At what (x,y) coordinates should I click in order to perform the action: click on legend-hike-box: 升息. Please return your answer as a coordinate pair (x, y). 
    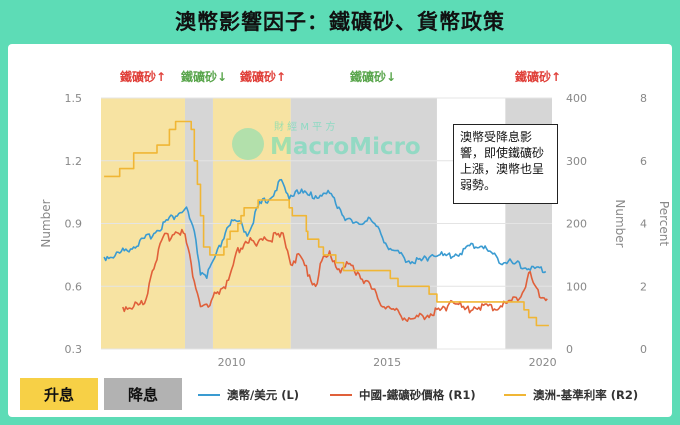
    Looking at the image, I should click on (59, 394).